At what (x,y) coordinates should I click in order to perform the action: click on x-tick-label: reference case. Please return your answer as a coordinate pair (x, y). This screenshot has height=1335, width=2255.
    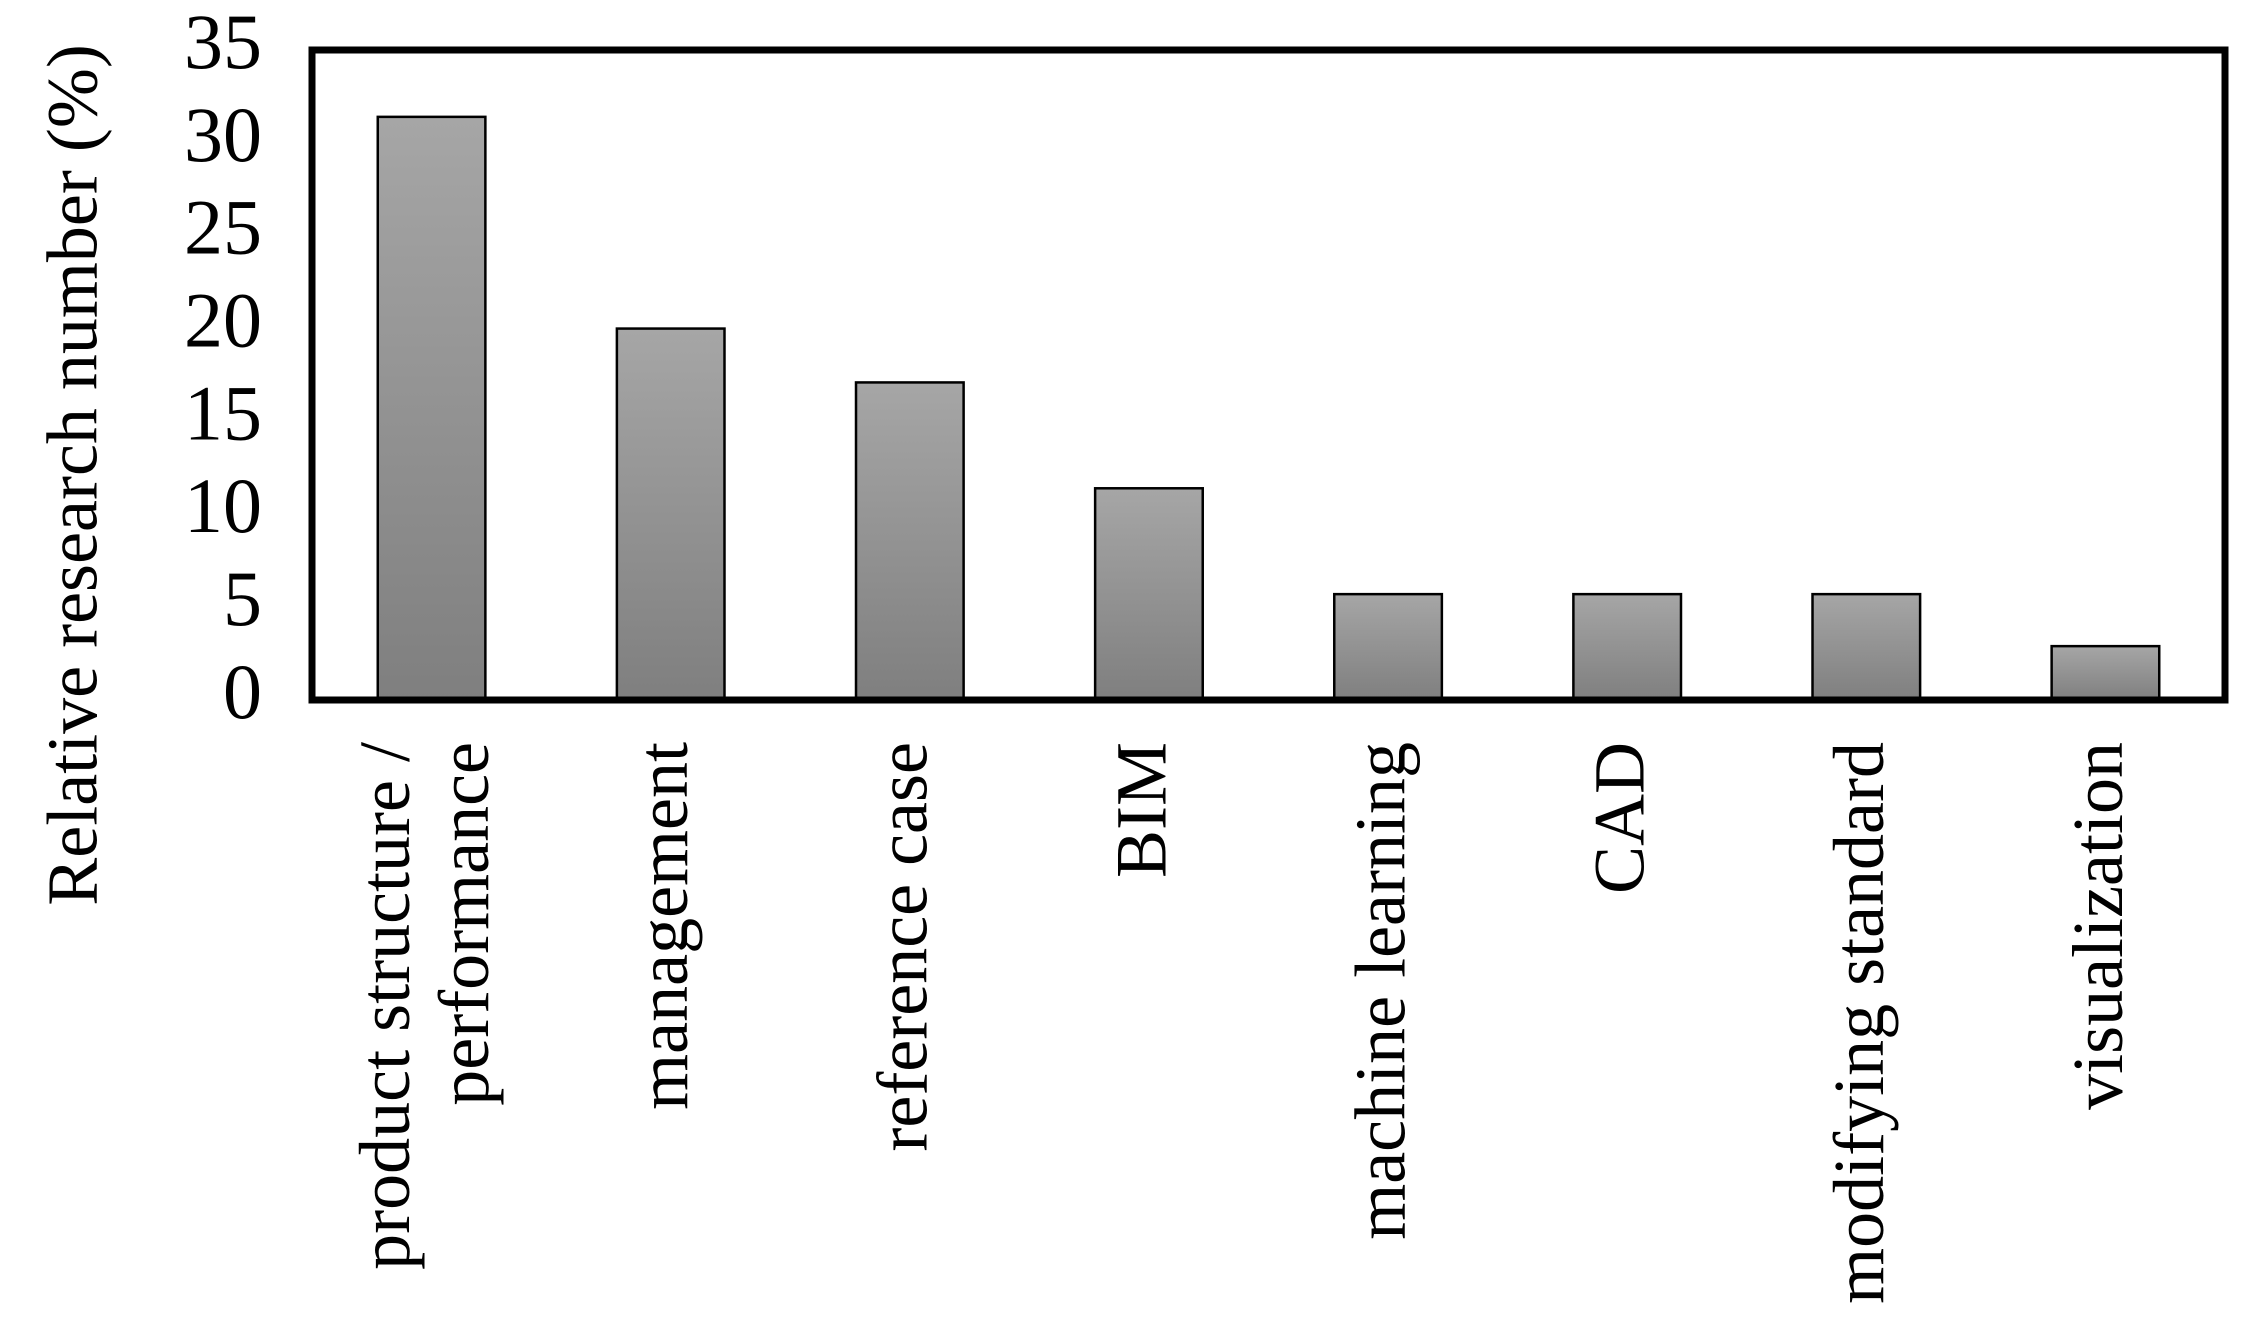
    Looking at the image, I should click on (902, 947).